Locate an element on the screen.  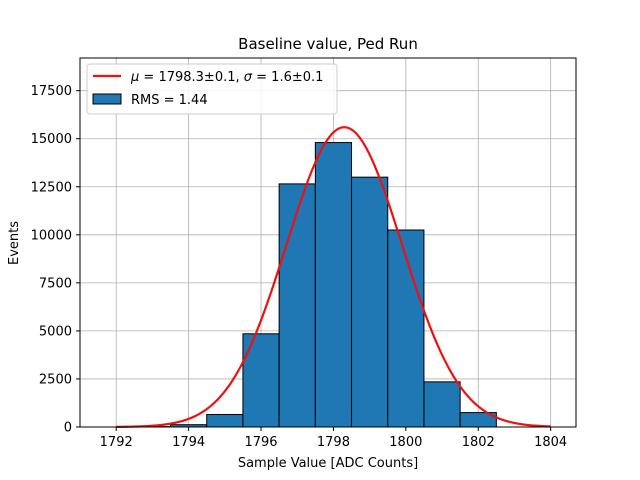
legend-box is located at coordinates (212, 89).